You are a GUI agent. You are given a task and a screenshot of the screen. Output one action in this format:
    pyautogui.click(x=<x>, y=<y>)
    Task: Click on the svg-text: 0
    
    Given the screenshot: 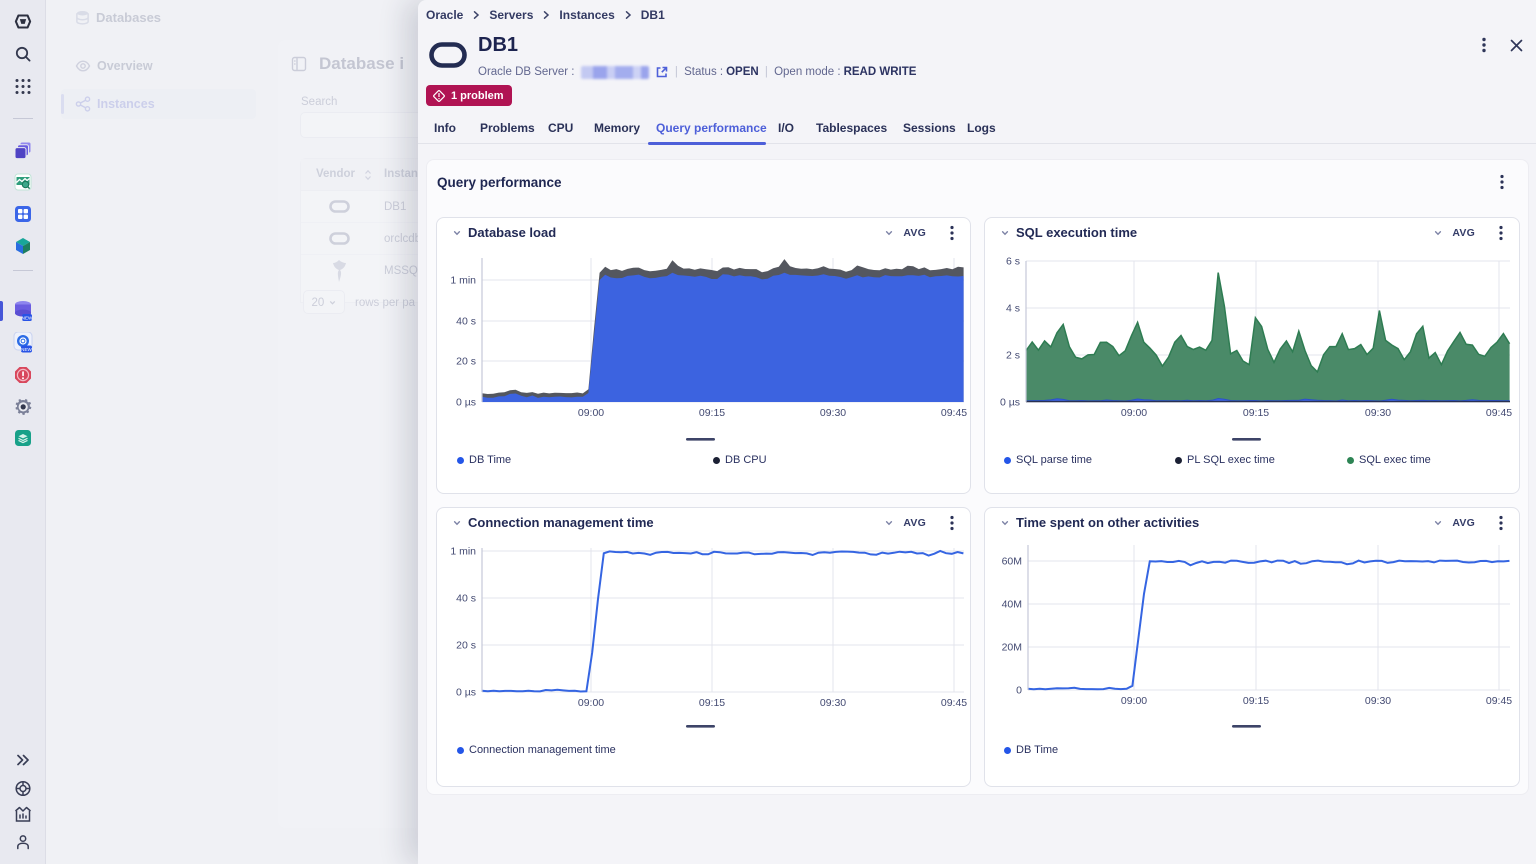 What is the action you would take?
    pyautogui.click(x=1019, y=691)
    